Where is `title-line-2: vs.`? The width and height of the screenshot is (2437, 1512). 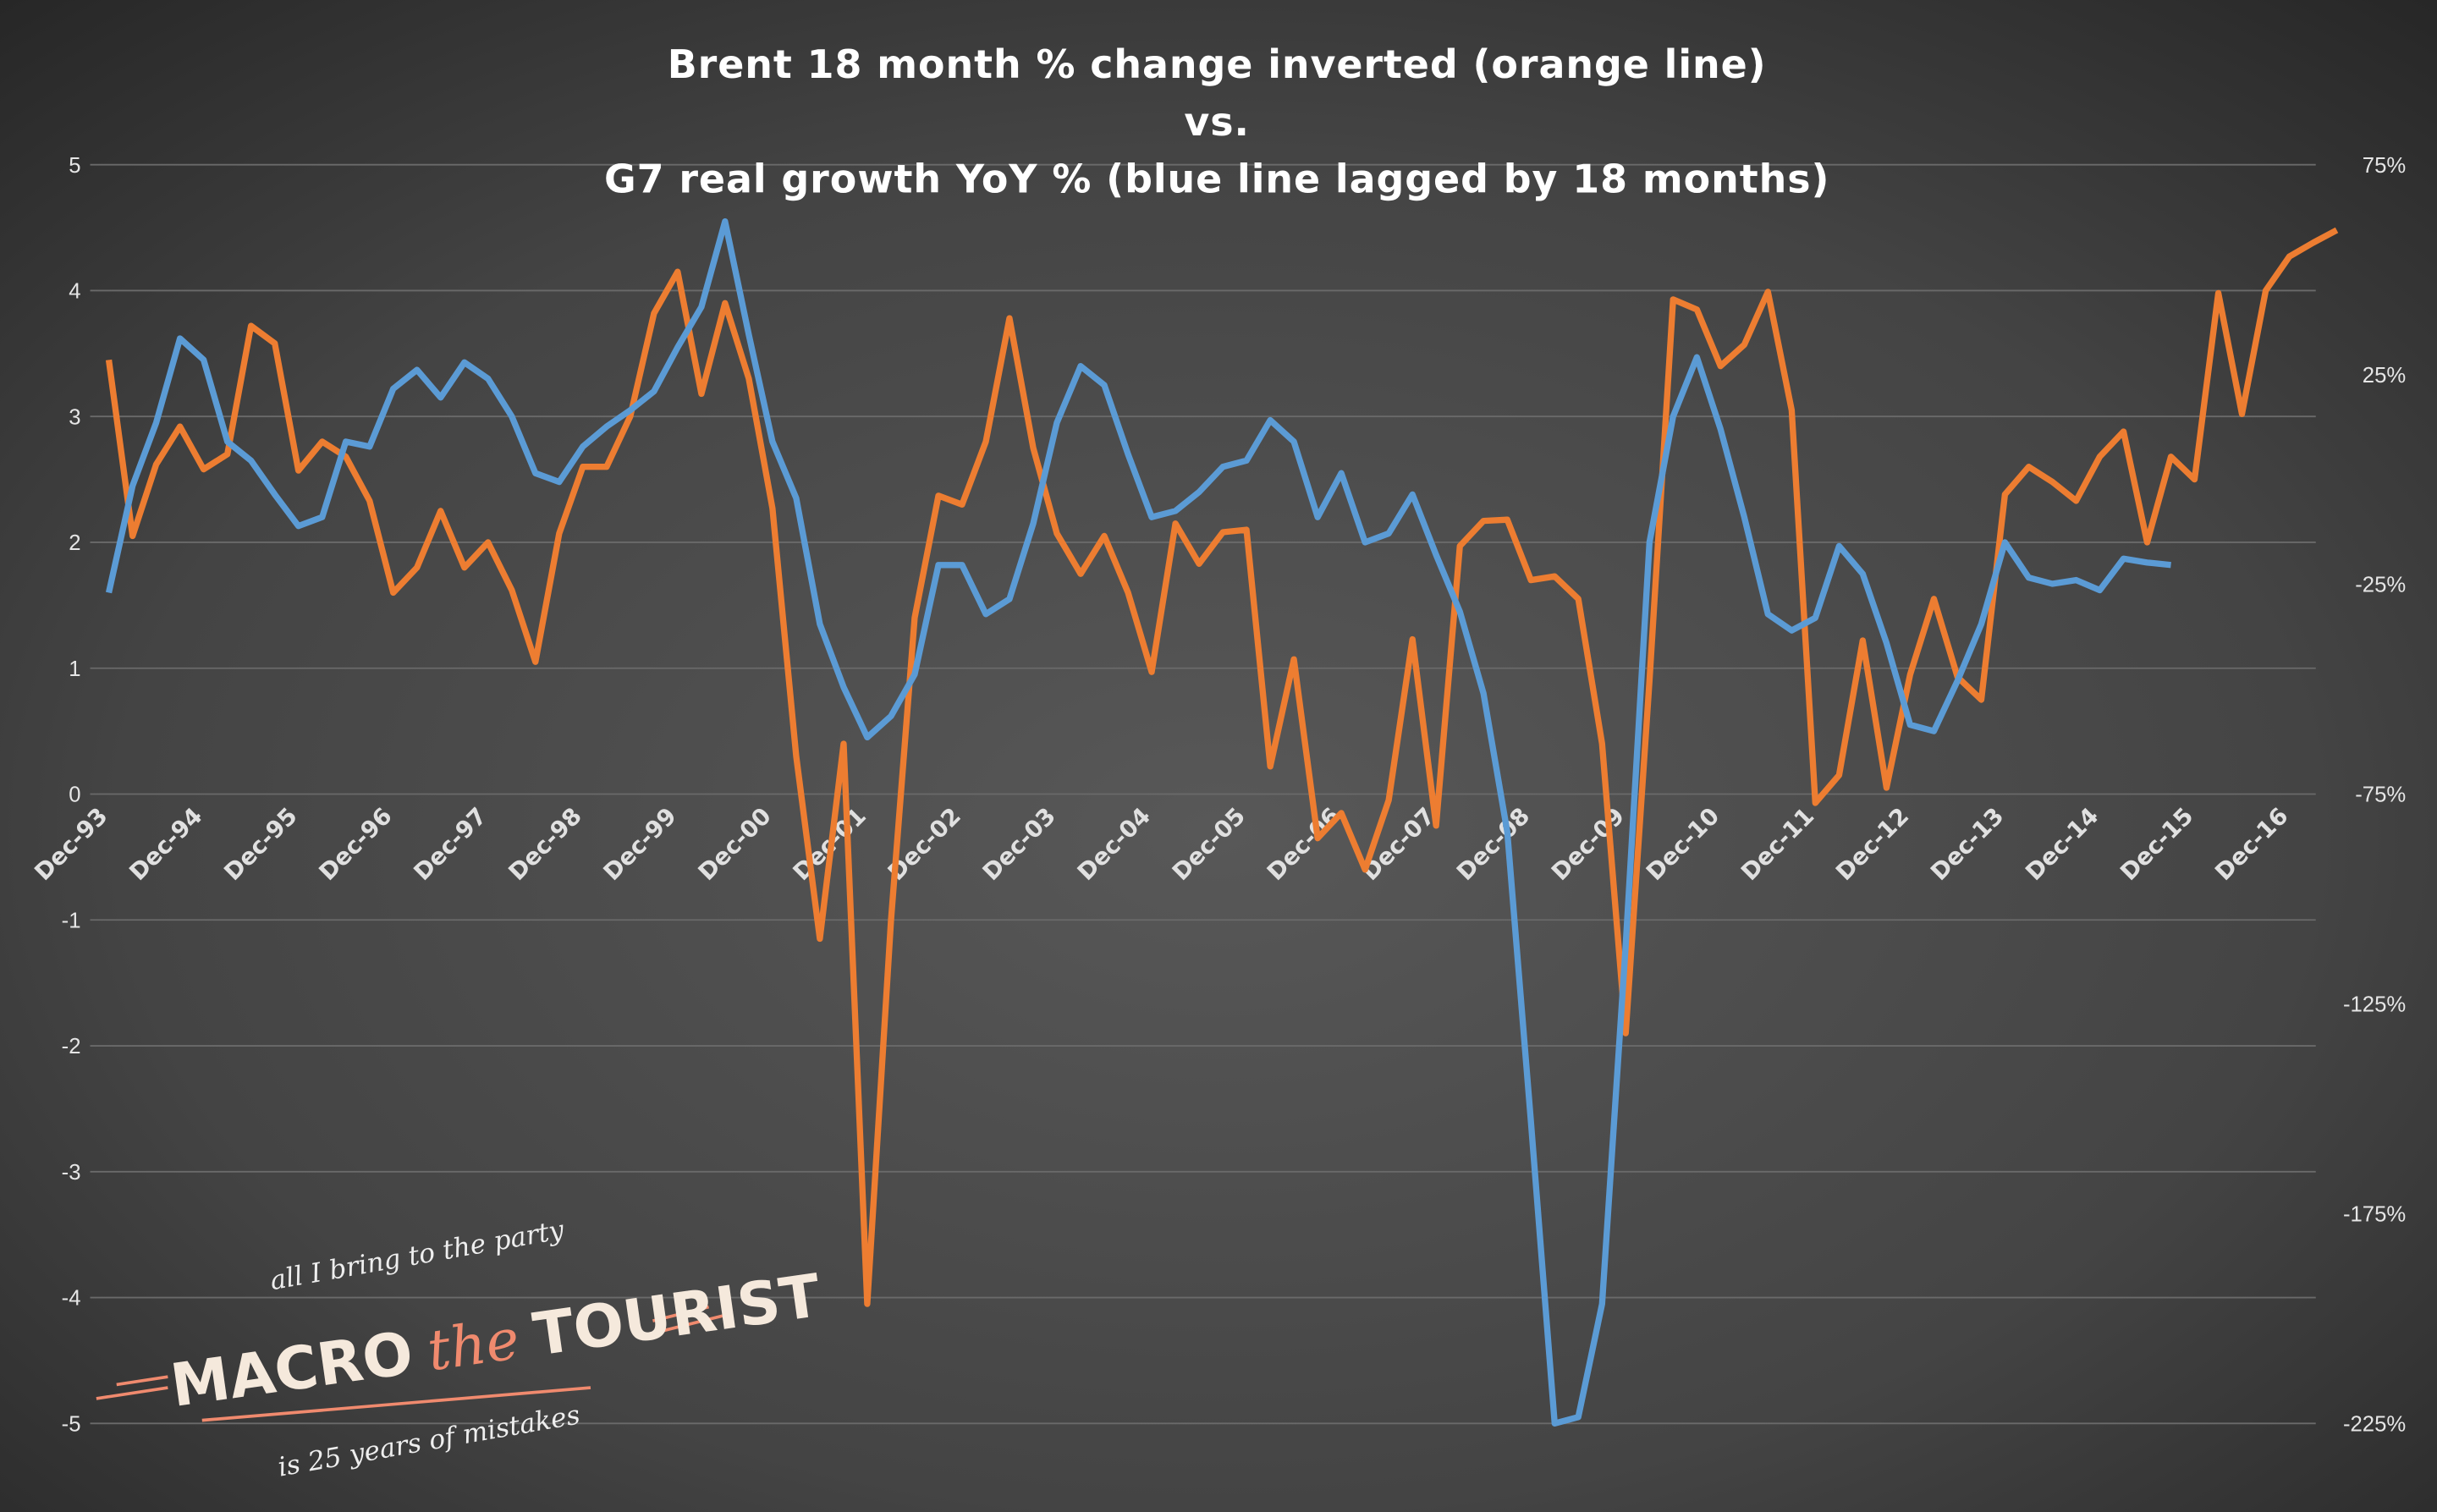
title-line-2: vs. is located at coordinates (1216, 122).